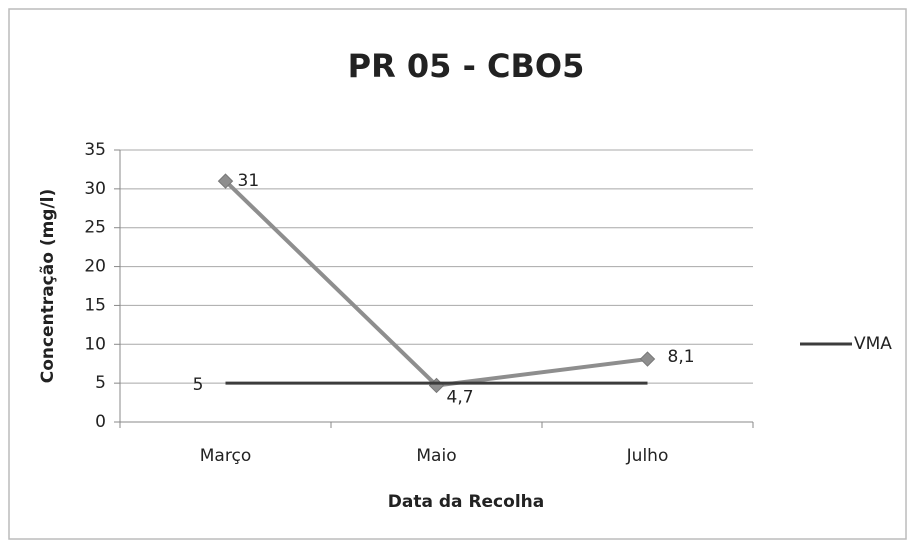 This screenshot has height=548, width=915. What do you see at coordinates (466, 502) in the screenshot?
I see `x-axis-title: Data da Recolha` at bounding box center [466, 502].